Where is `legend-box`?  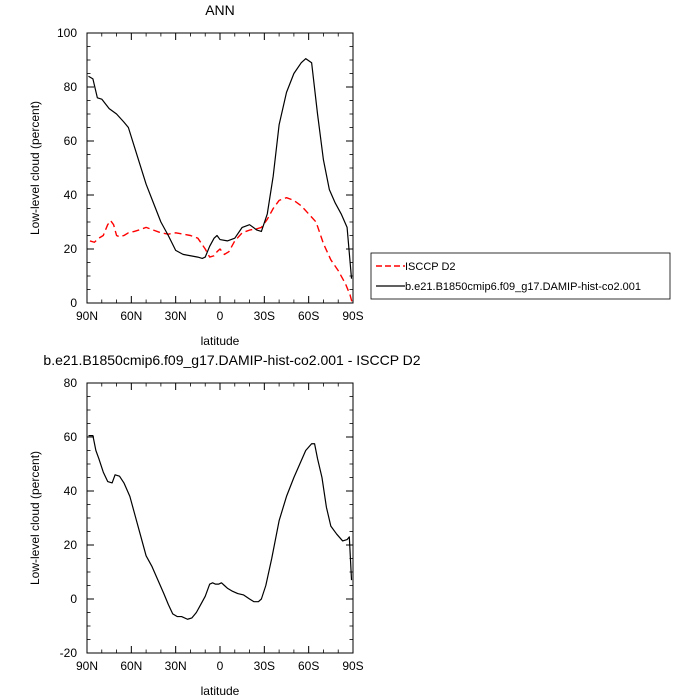
legend-box is located at coordinates (520, 276).